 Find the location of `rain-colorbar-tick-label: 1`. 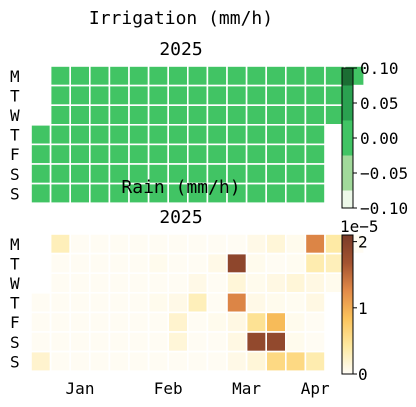

rain-colorbar-tick-label: 1 is located at coordinates (363, 308).